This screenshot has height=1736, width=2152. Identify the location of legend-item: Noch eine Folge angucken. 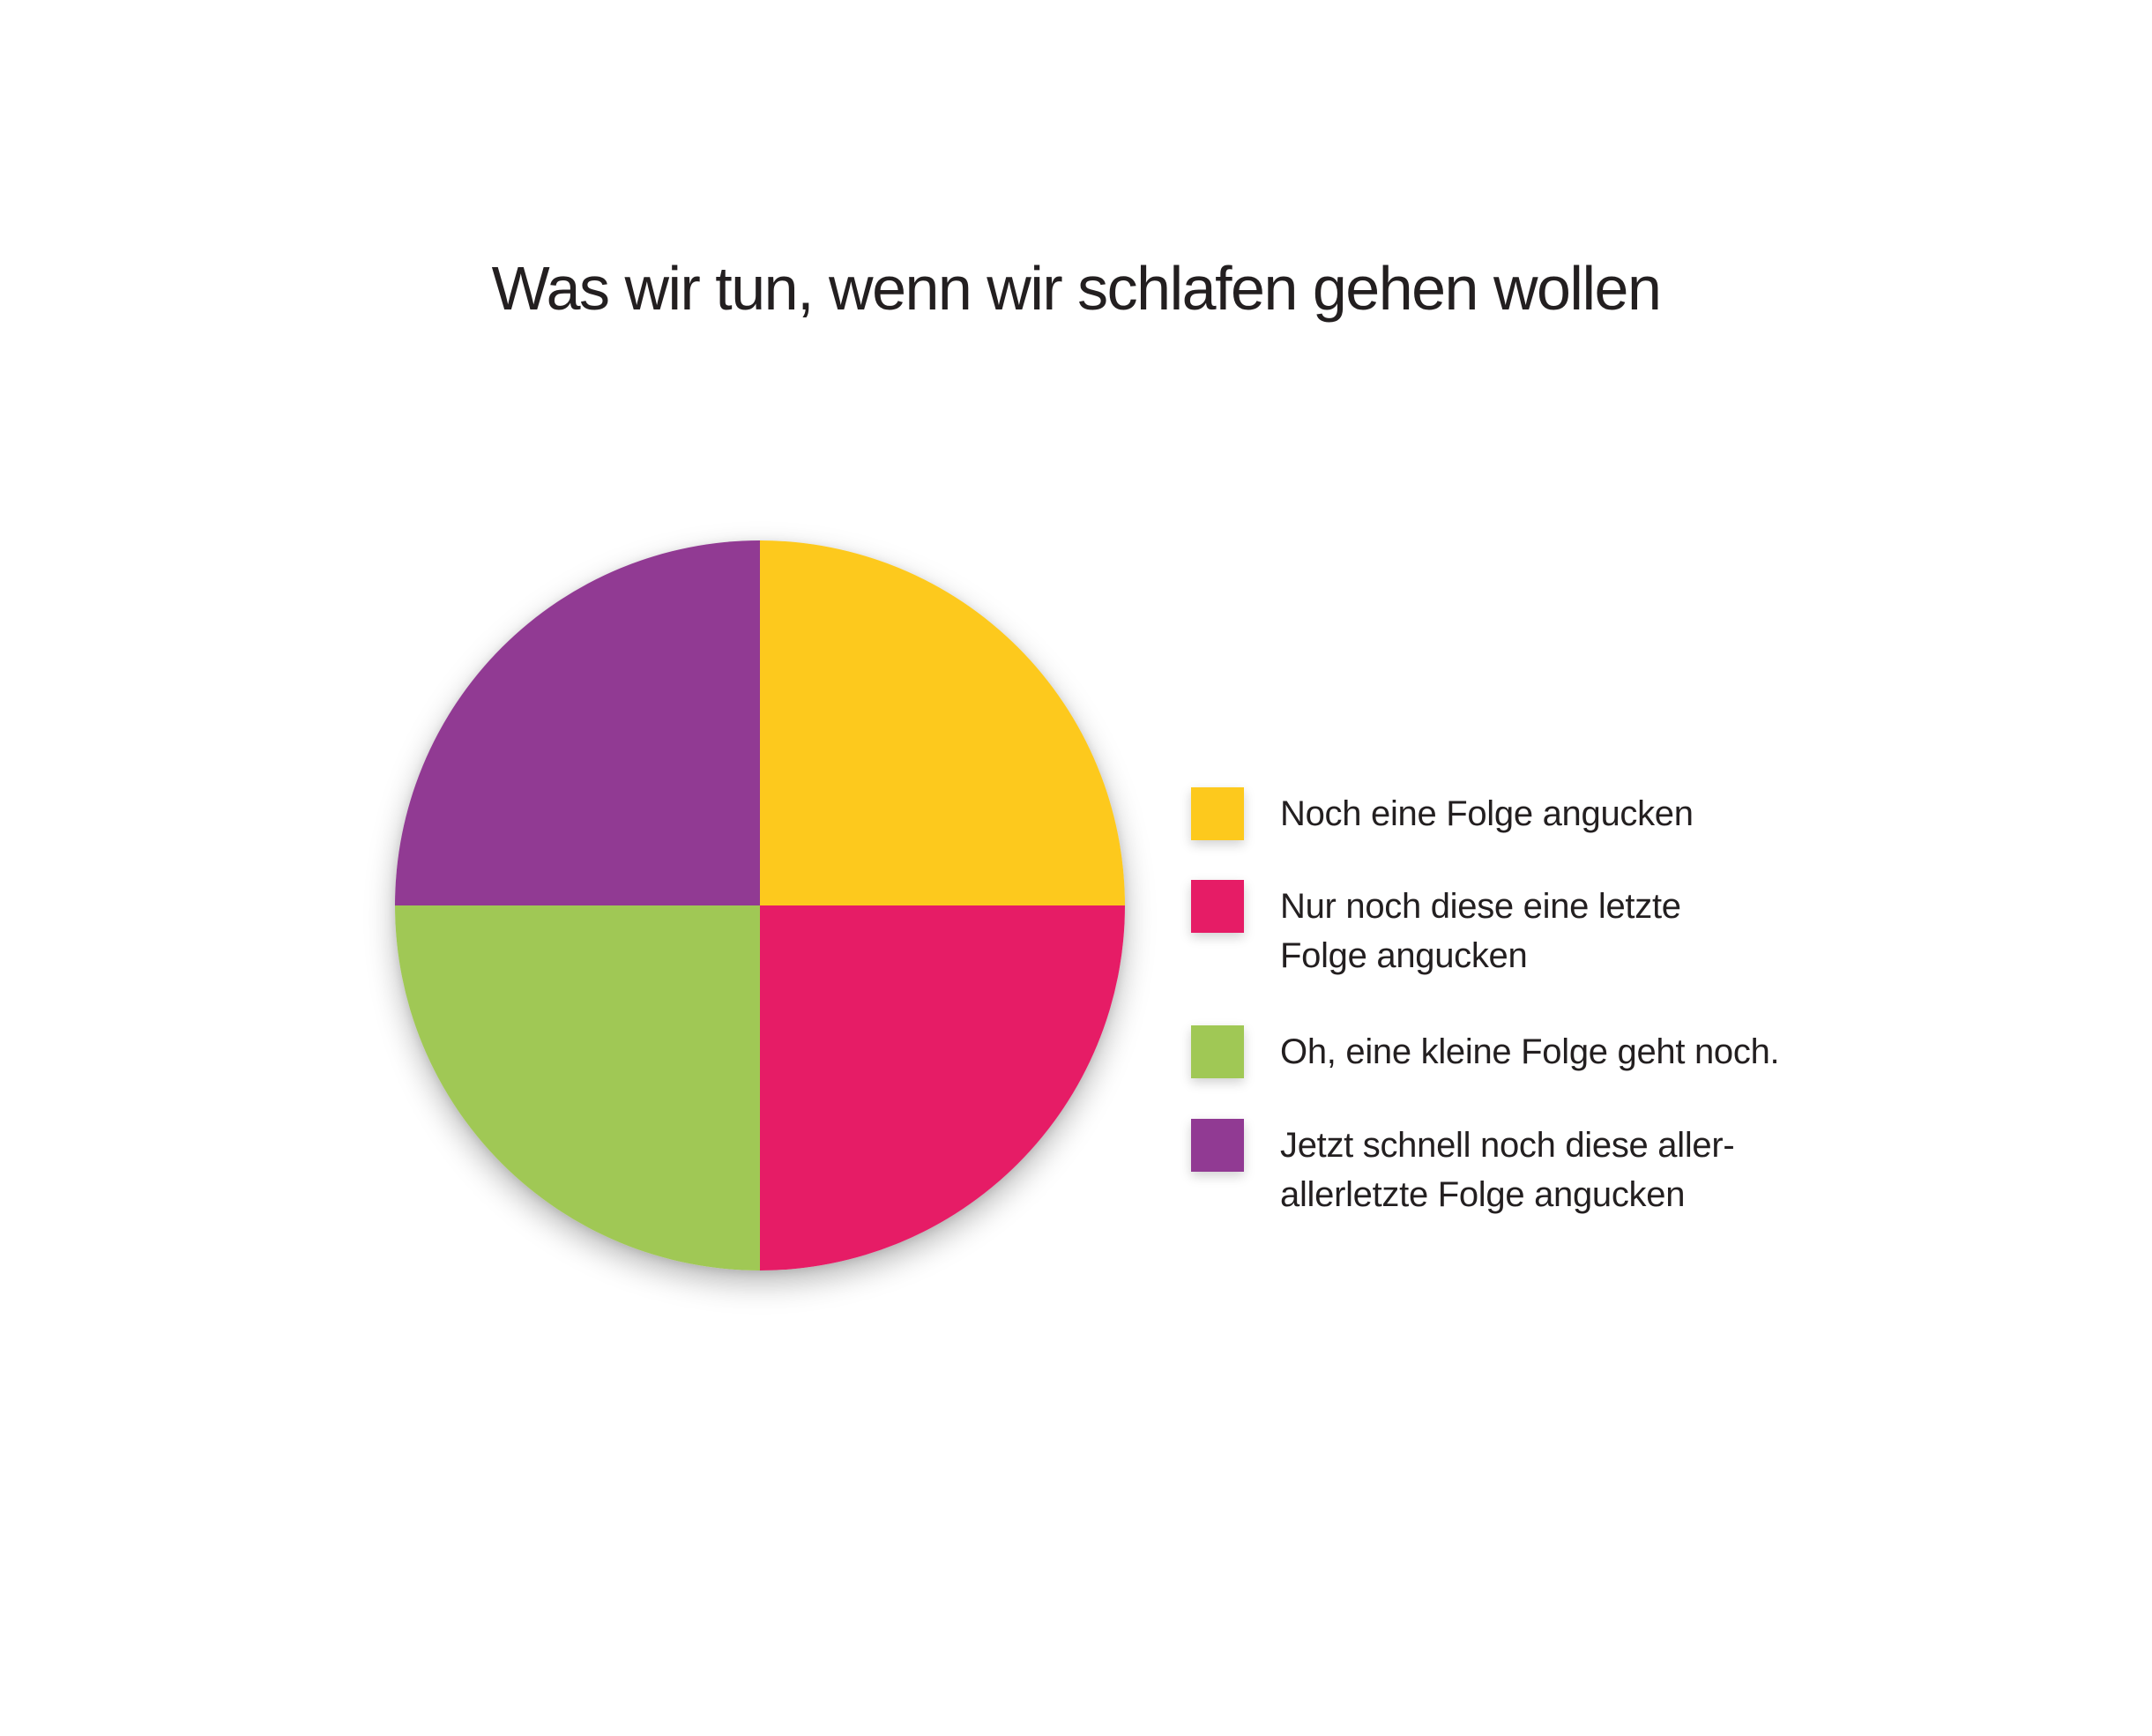
(1442, 813).